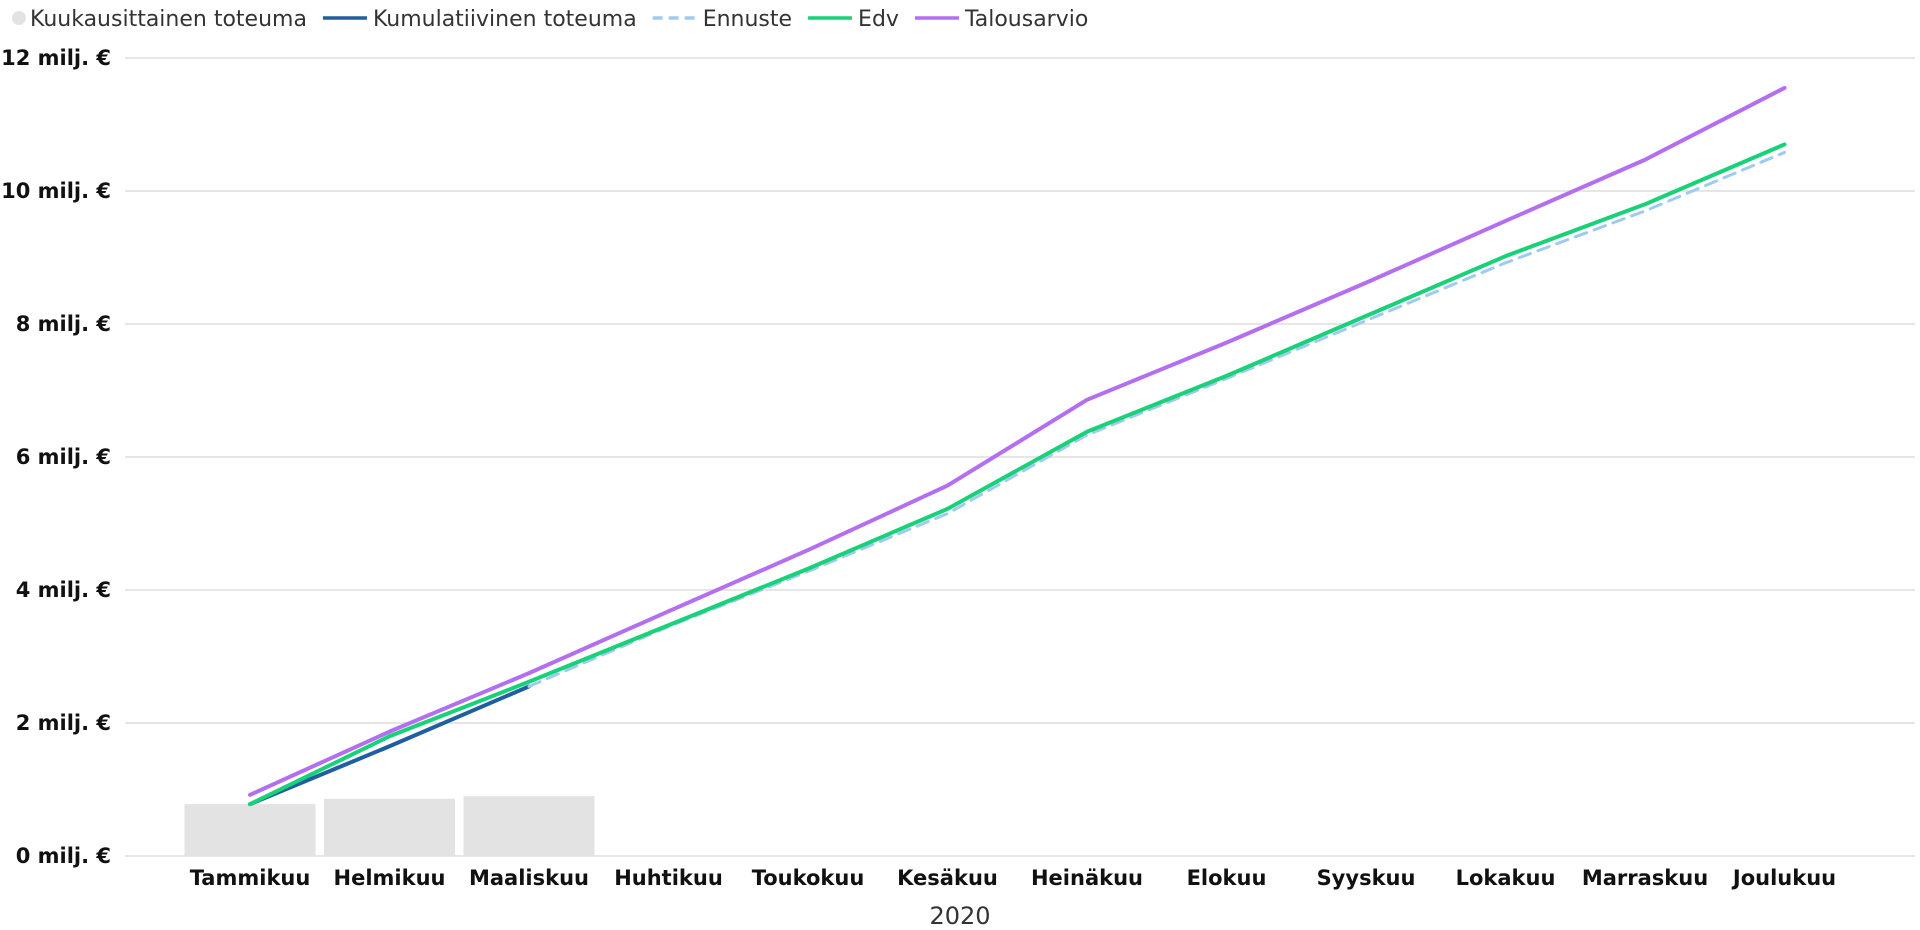 The image size is (1920, 930). I want to click on legend-item-ennuste: Ennuste, so click(722, 19).